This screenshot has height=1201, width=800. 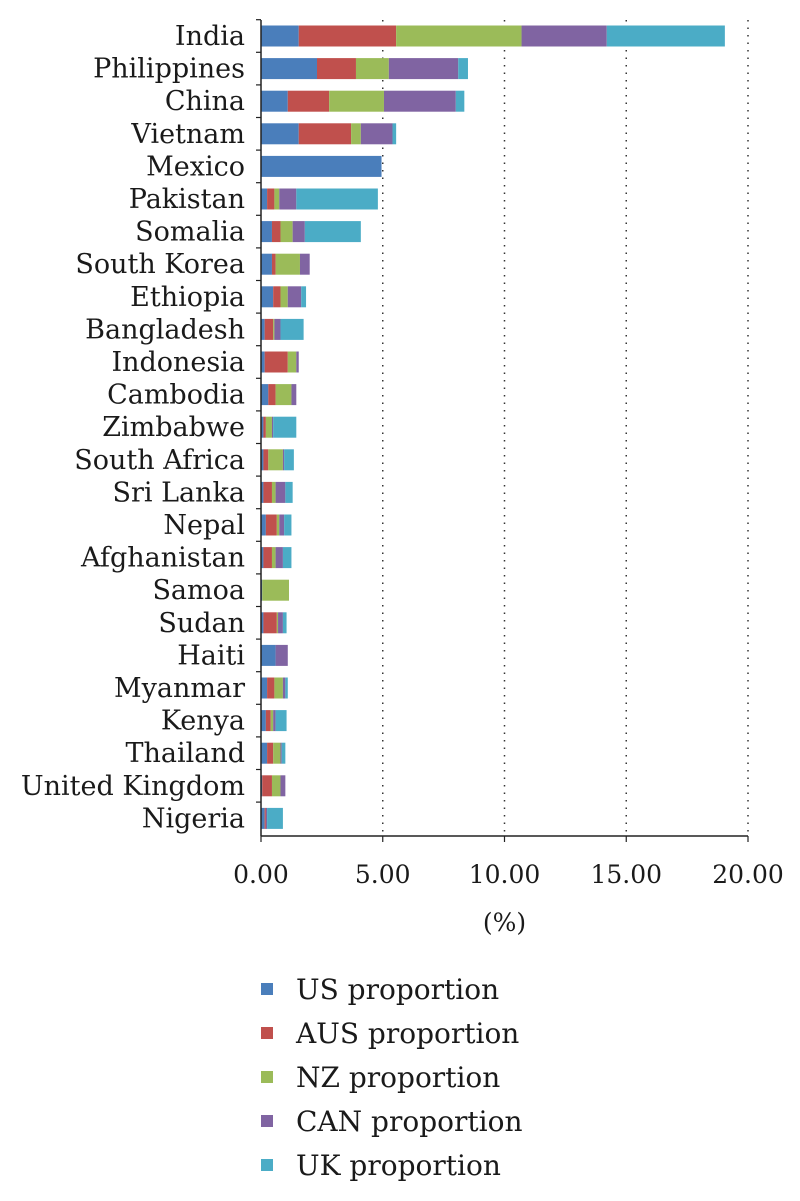 I want to click on legend-label: NZ proportion, so click(x=398, y=1077).